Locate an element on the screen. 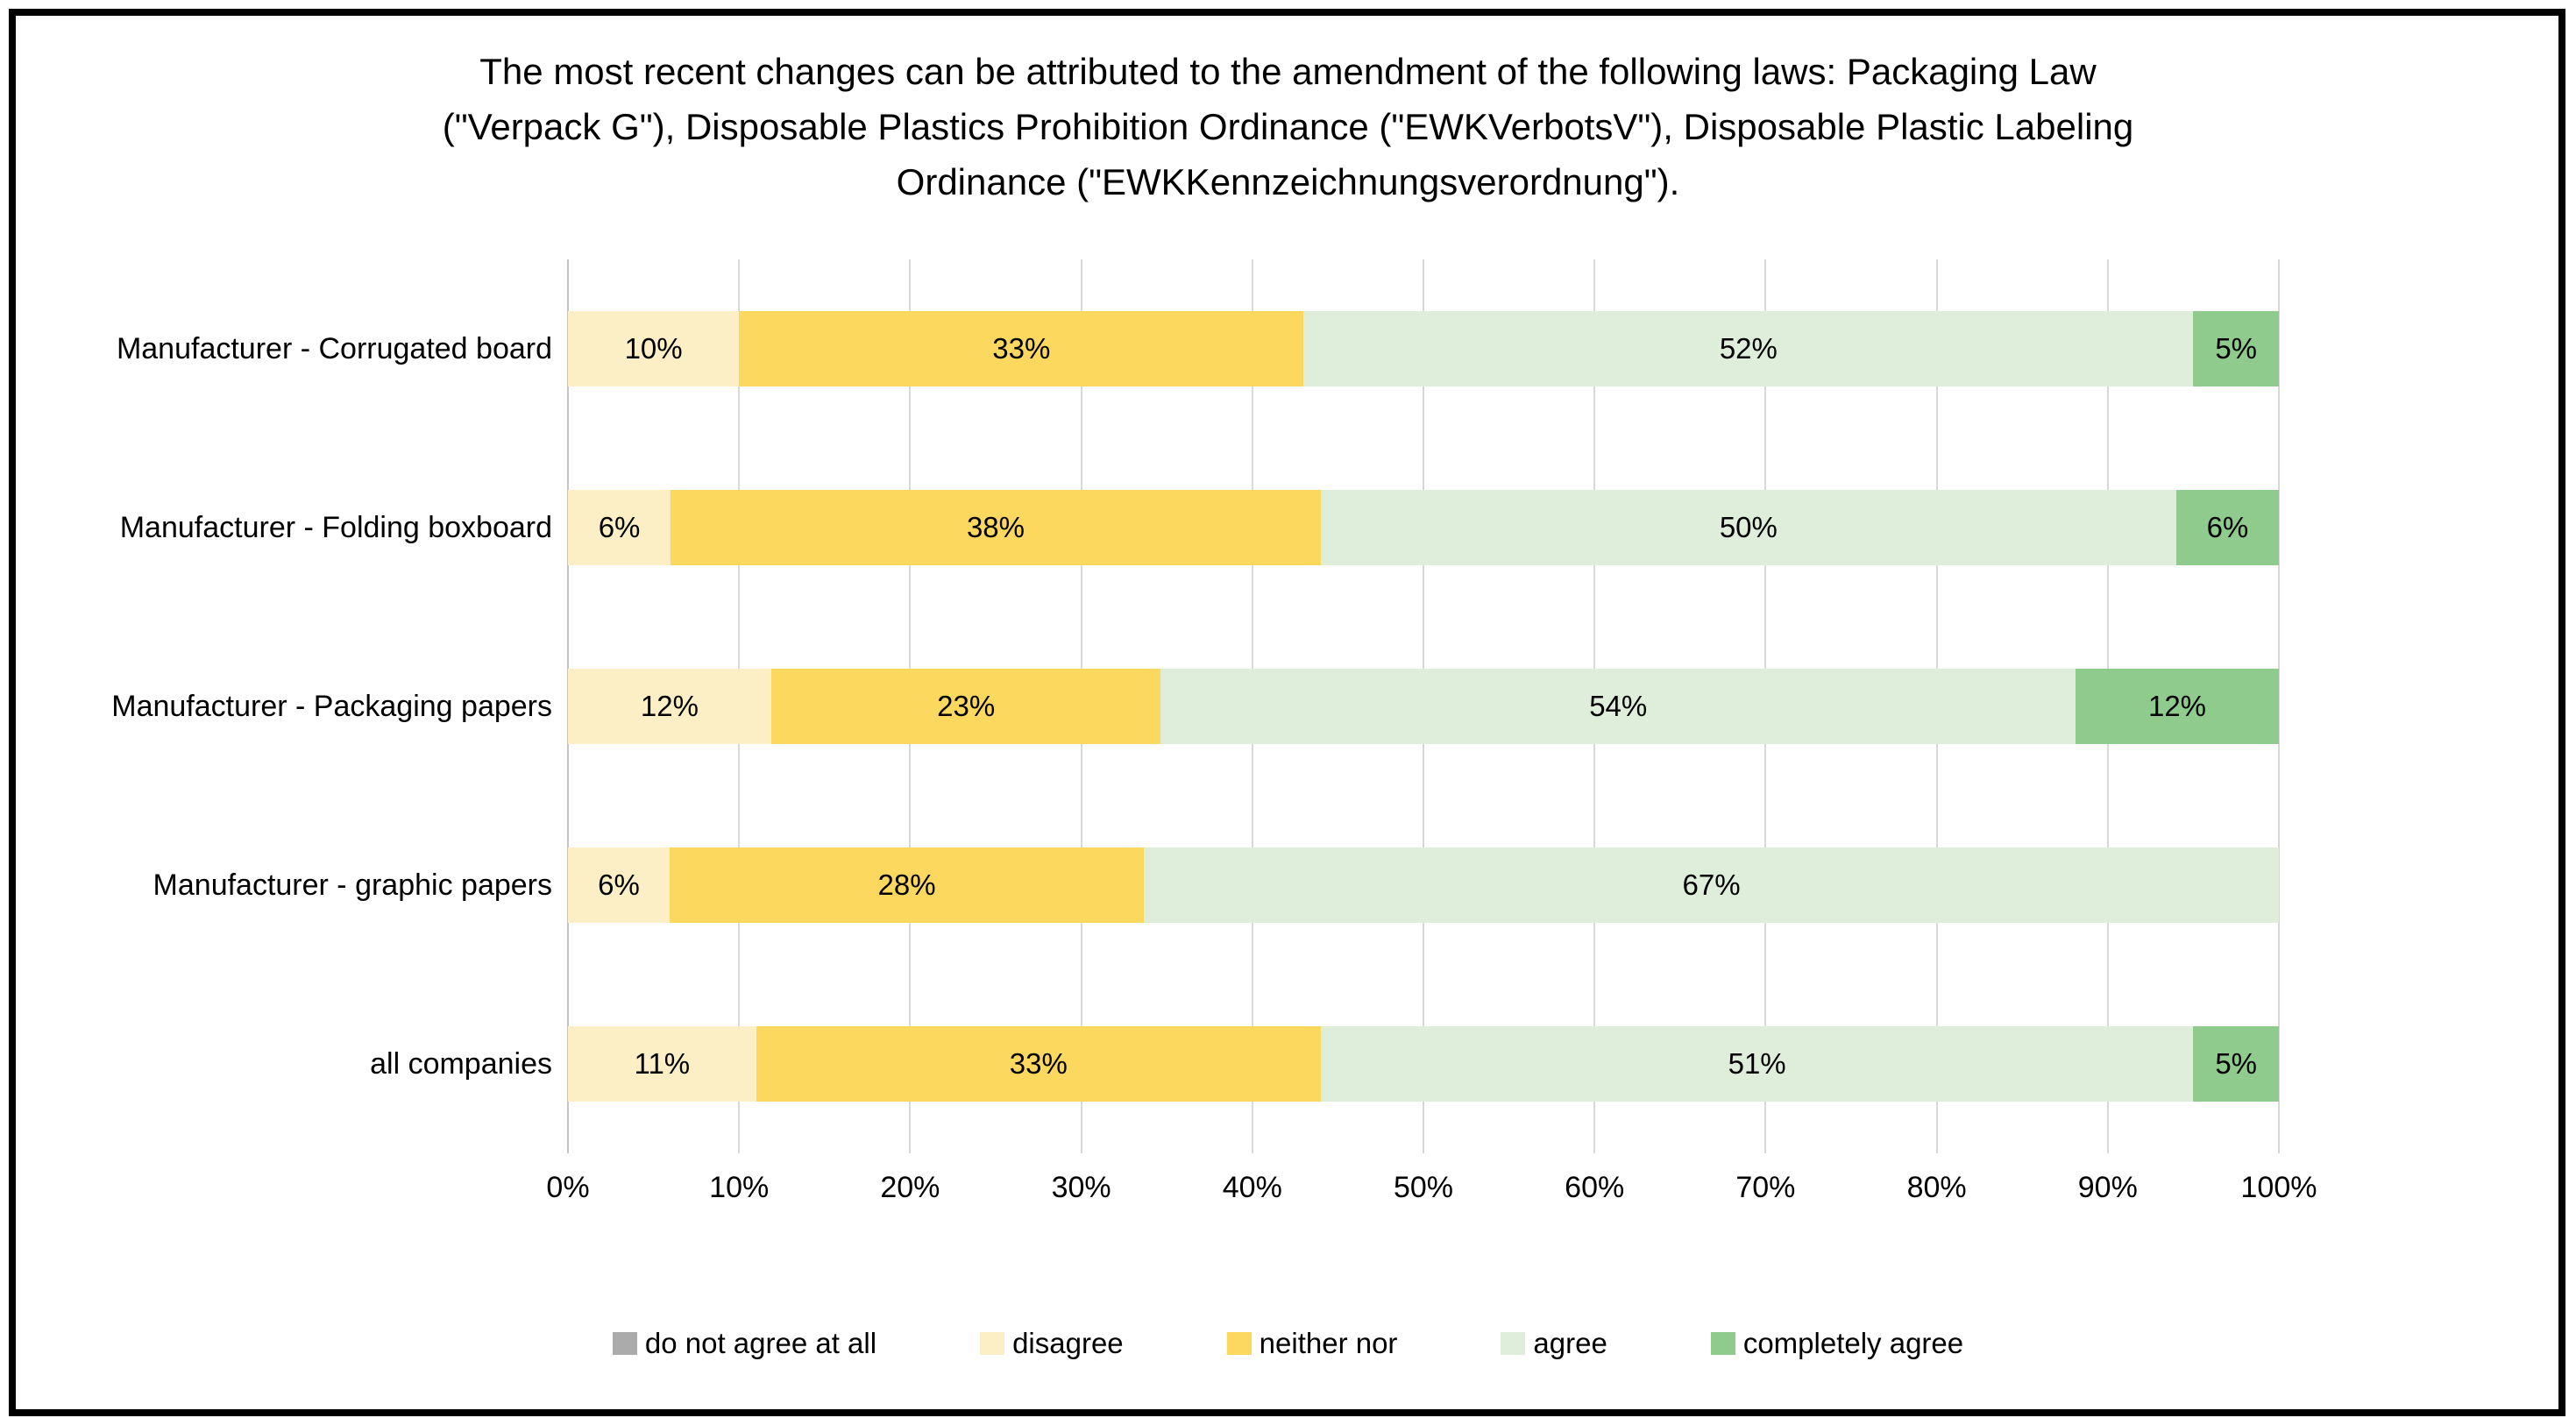  legend-item-disagree: disagree is located at coordinates (1052, 1343).